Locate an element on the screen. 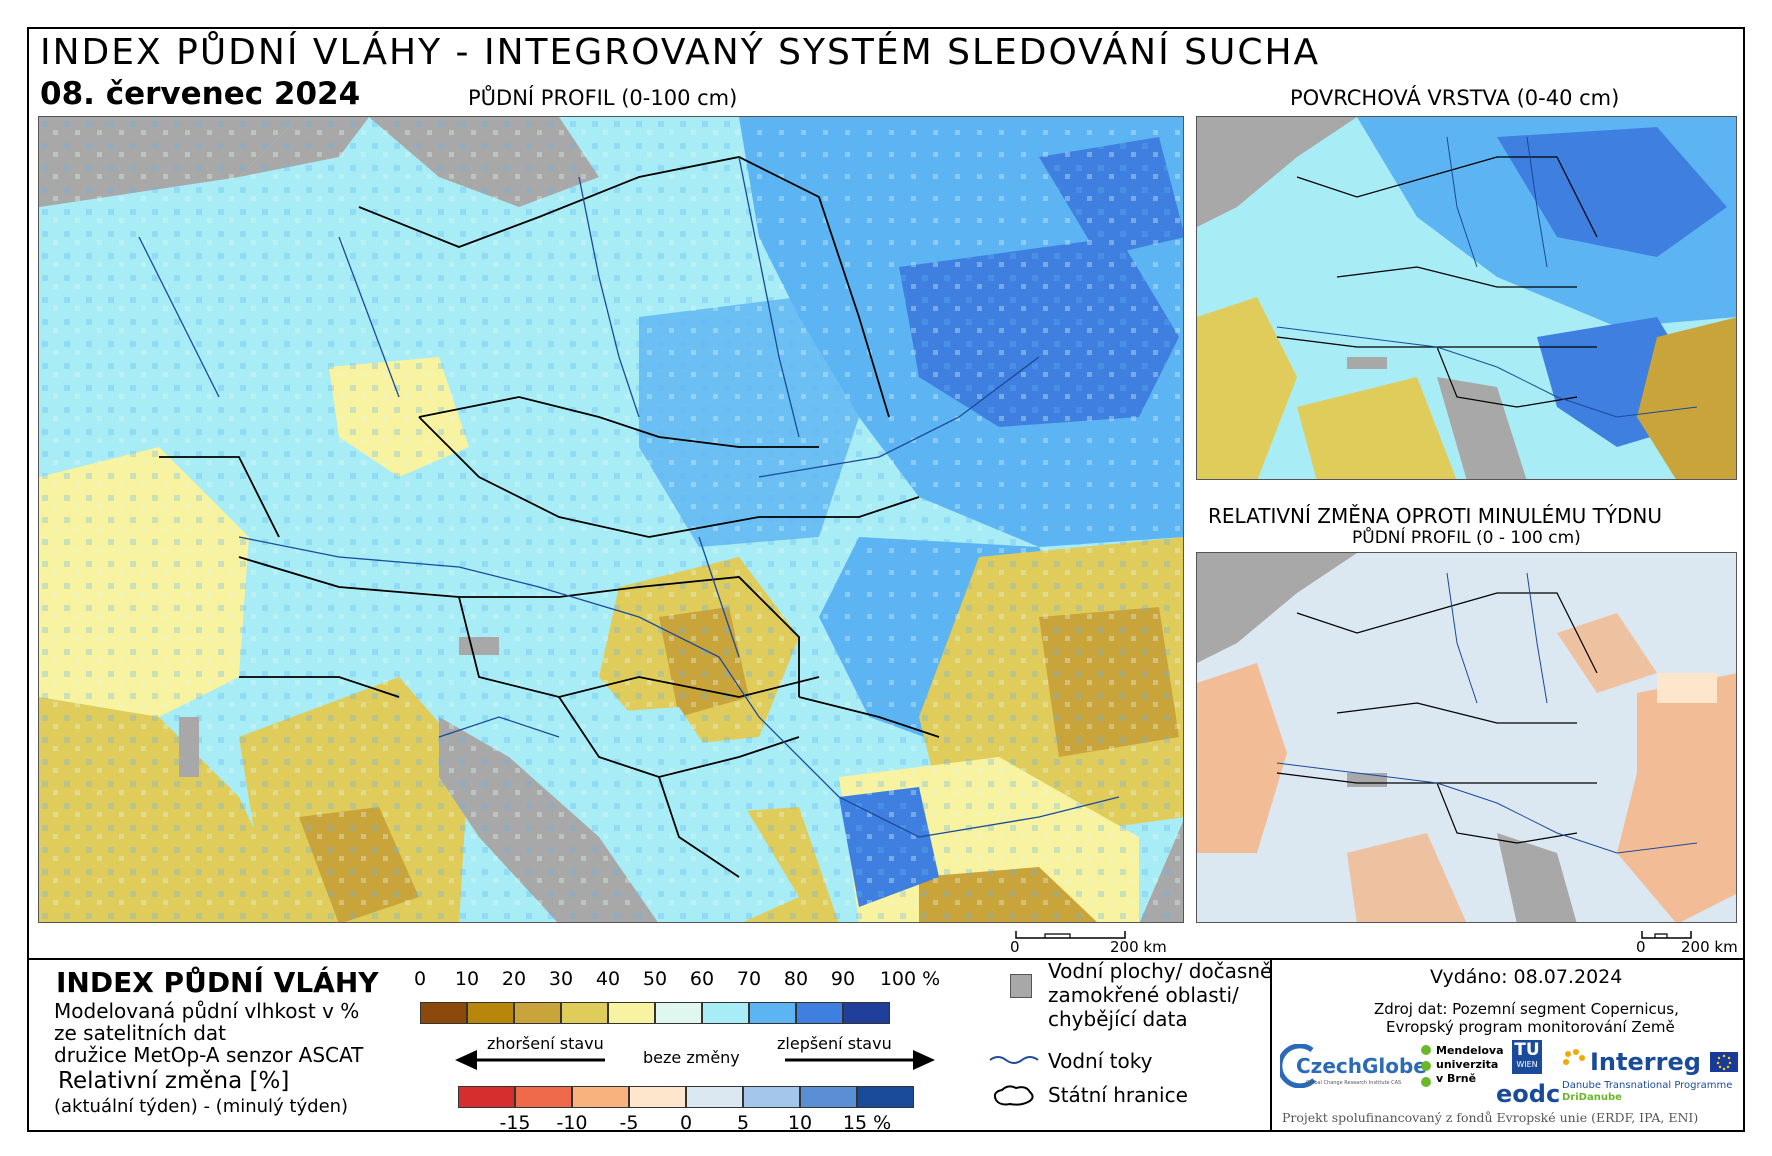  index-tick-8: 80 is located at coordinates (796, 979).